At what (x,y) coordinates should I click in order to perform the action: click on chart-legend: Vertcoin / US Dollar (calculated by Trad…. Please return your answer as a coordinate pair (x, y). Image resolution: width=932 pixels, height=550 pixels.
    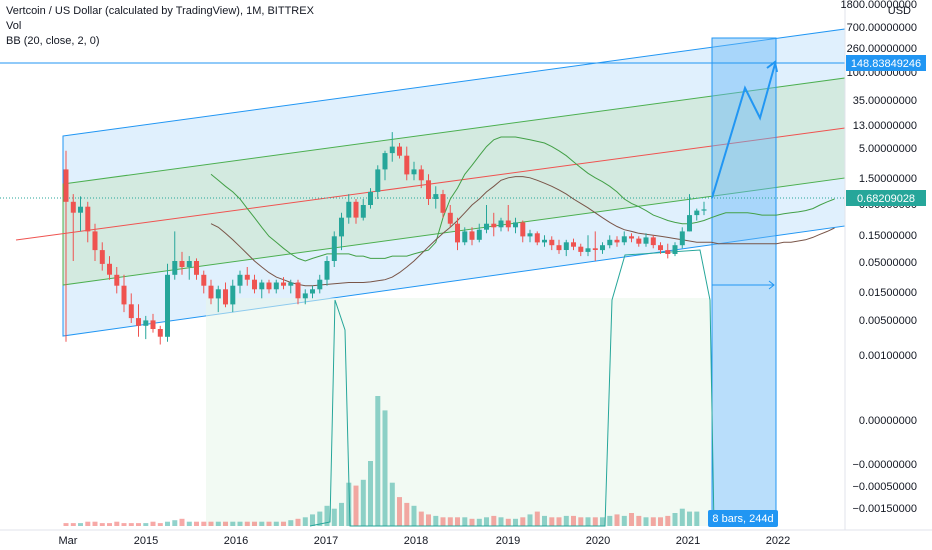
    Looking at the image, I should click on (160, 26).